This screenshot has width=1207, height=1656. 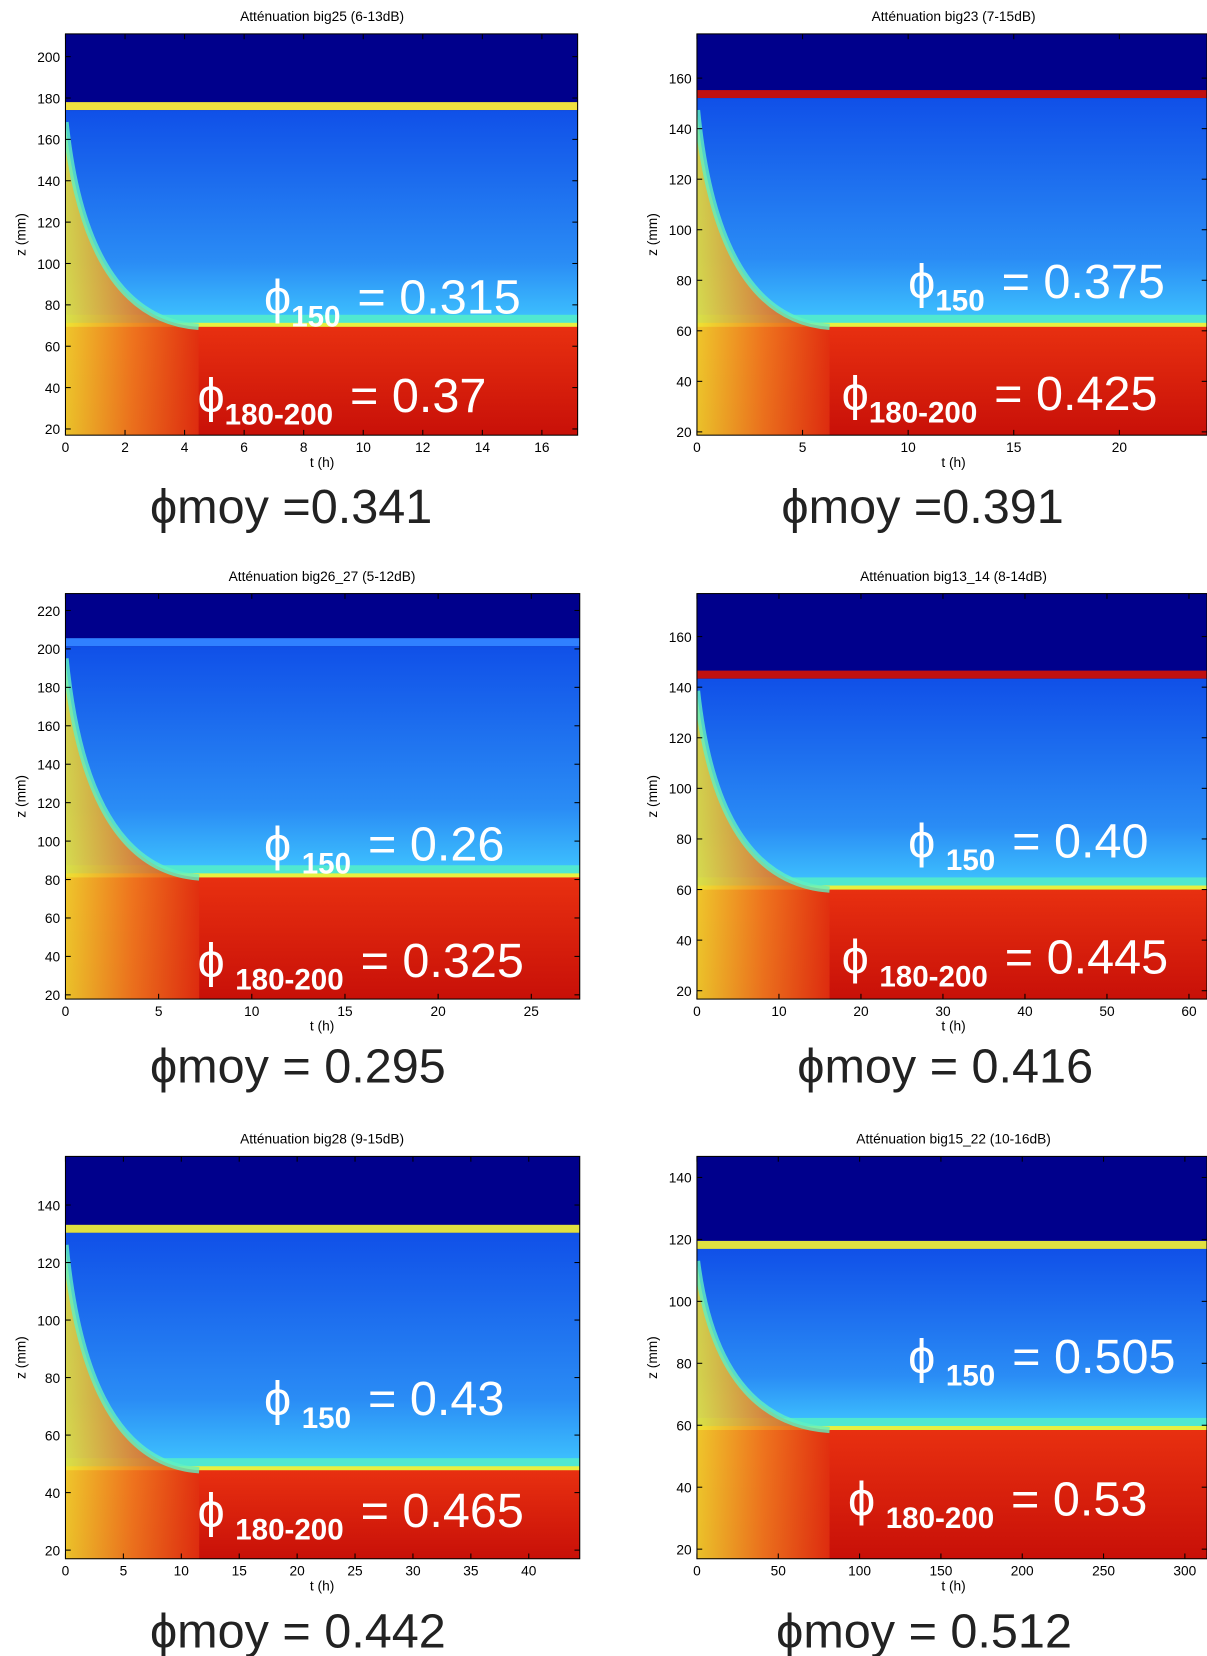 I want to click on y-tick-label: 220, so click(x=48, y=611).